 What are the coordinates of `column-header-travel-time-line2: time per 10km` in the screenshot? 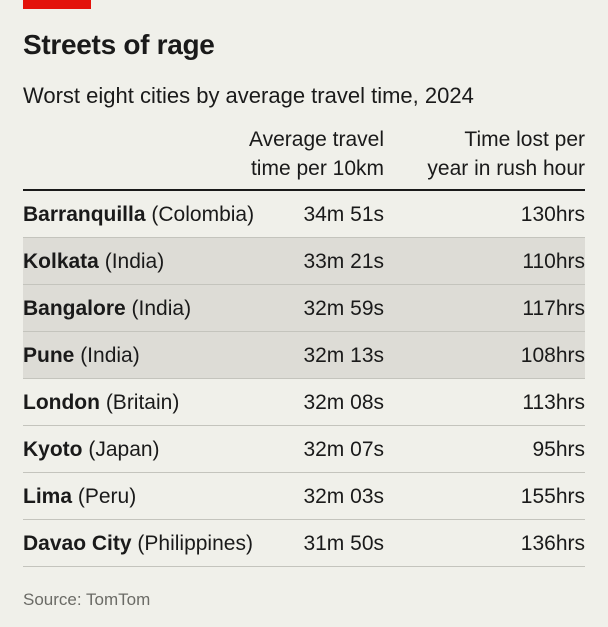 It's located at (317, 168).